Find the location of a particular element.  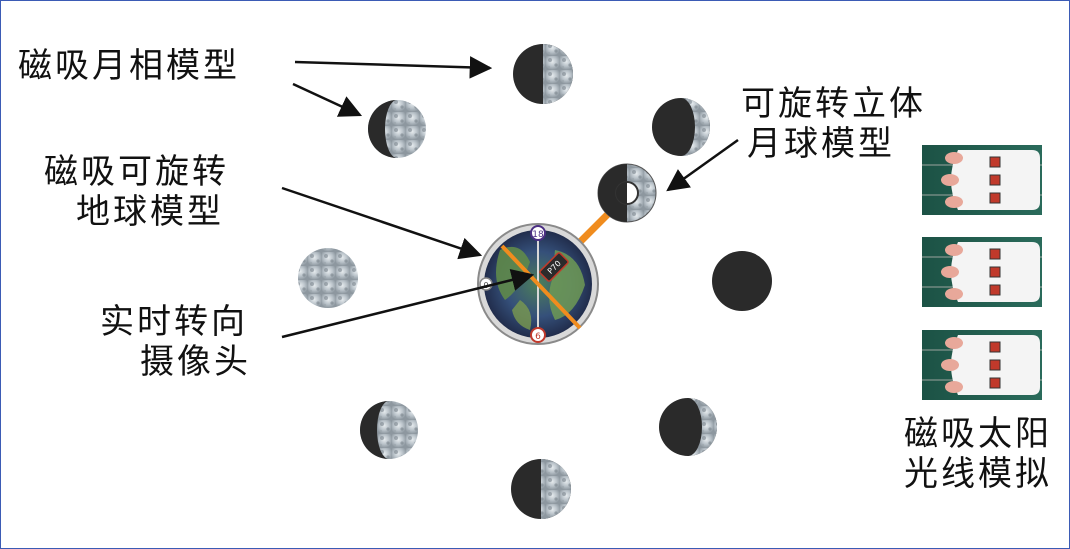

moon-phase-first-quarter-top is located at coordinates (543, 74).